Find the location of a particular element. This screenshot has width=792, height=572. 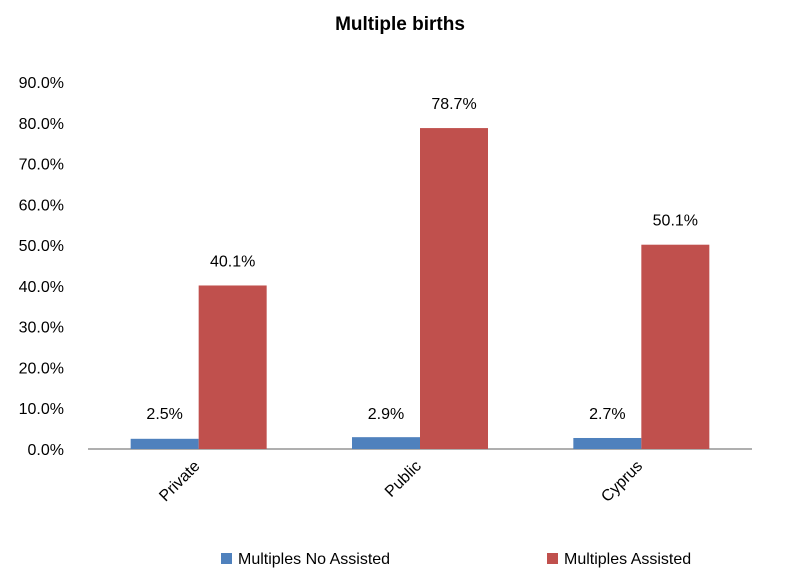

y-tick-label: 50.0% is located at coordinates (41, 246).